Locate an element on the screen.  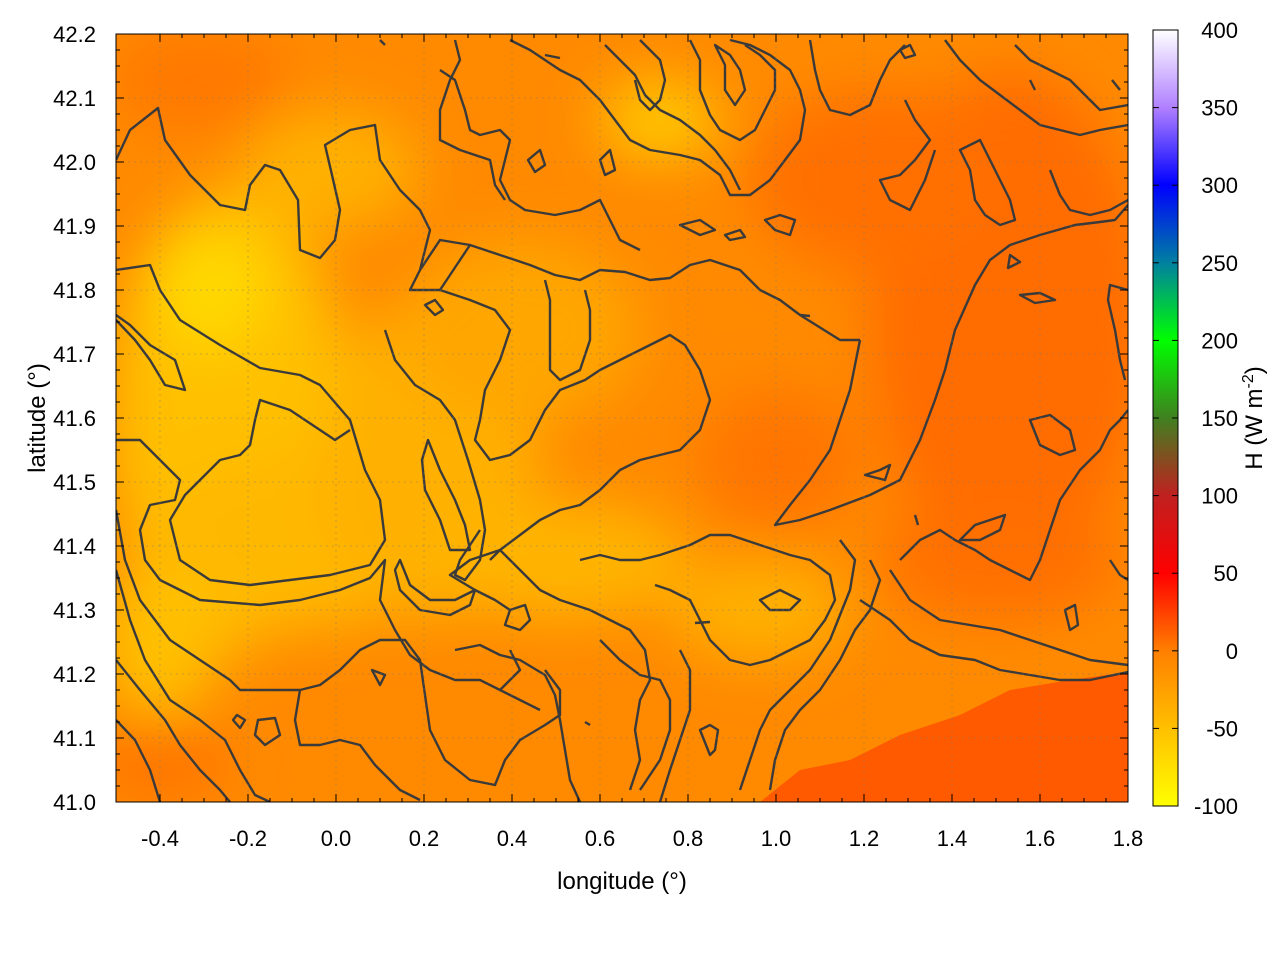
y-tick-label: 41.0 is located at coordinates (74, 802).